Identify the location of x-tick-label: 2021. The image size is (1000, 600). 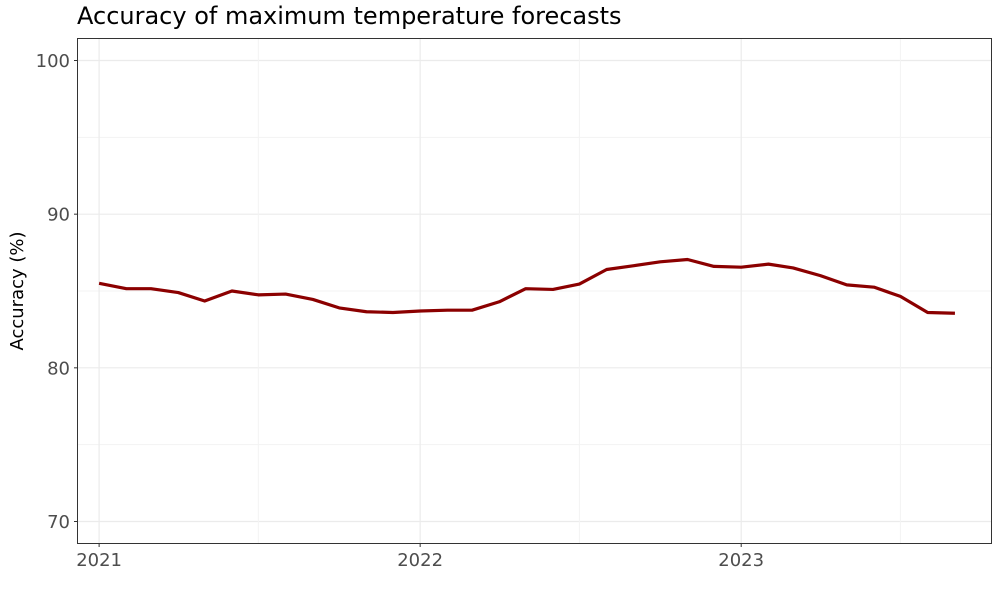
(99, 560).